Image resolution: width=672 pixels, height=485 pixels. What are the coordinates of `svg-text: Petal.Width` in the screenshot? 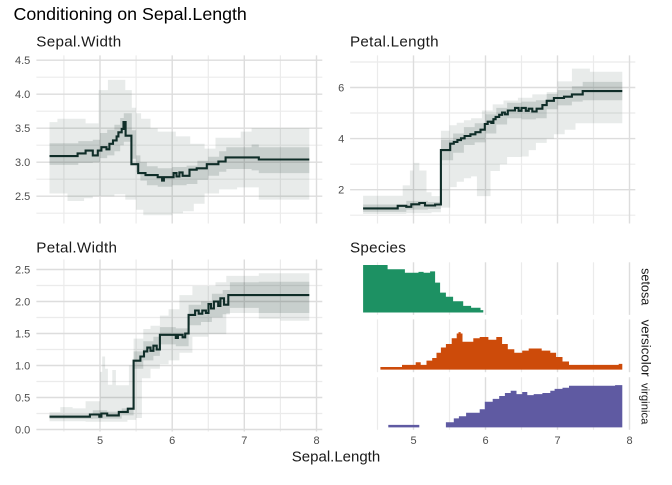 It's located at (76, 247).